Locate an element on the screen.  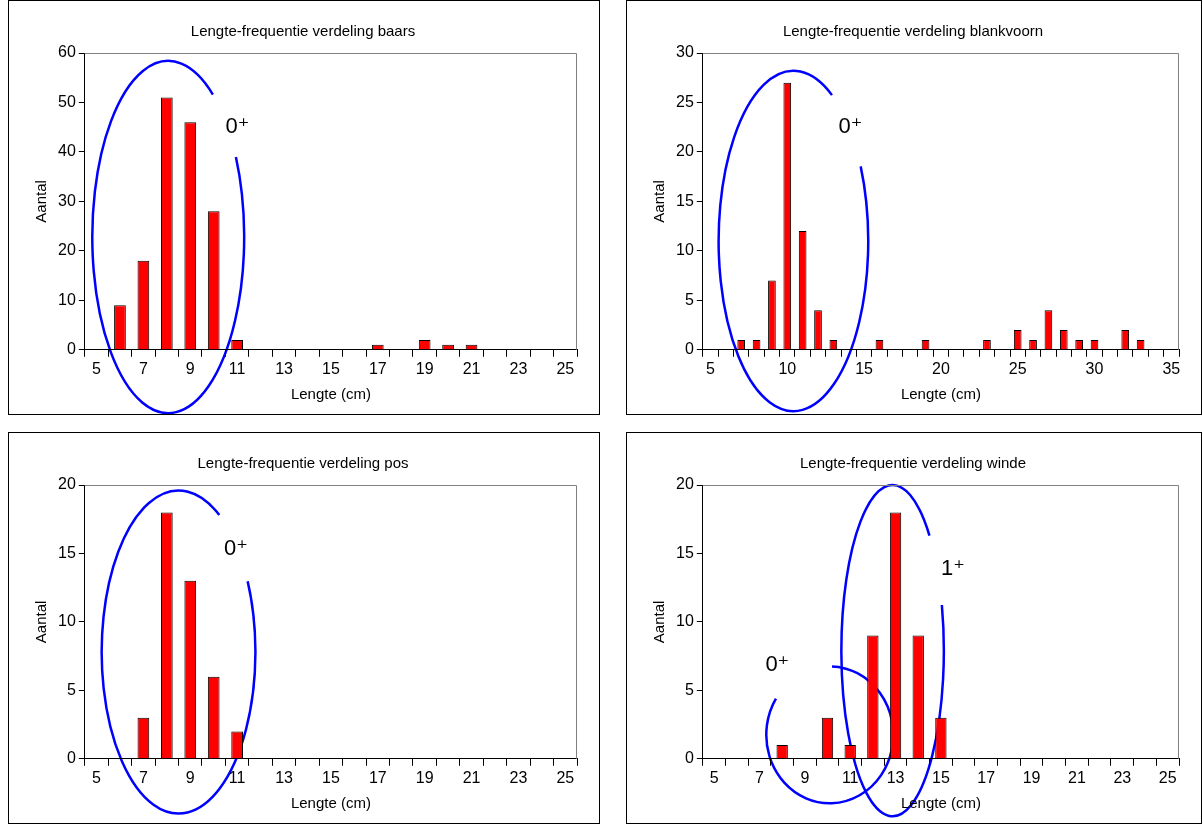
chart-title: Lengte-frequentie verdeling blankvoorn is located at coordinates (913, 31).